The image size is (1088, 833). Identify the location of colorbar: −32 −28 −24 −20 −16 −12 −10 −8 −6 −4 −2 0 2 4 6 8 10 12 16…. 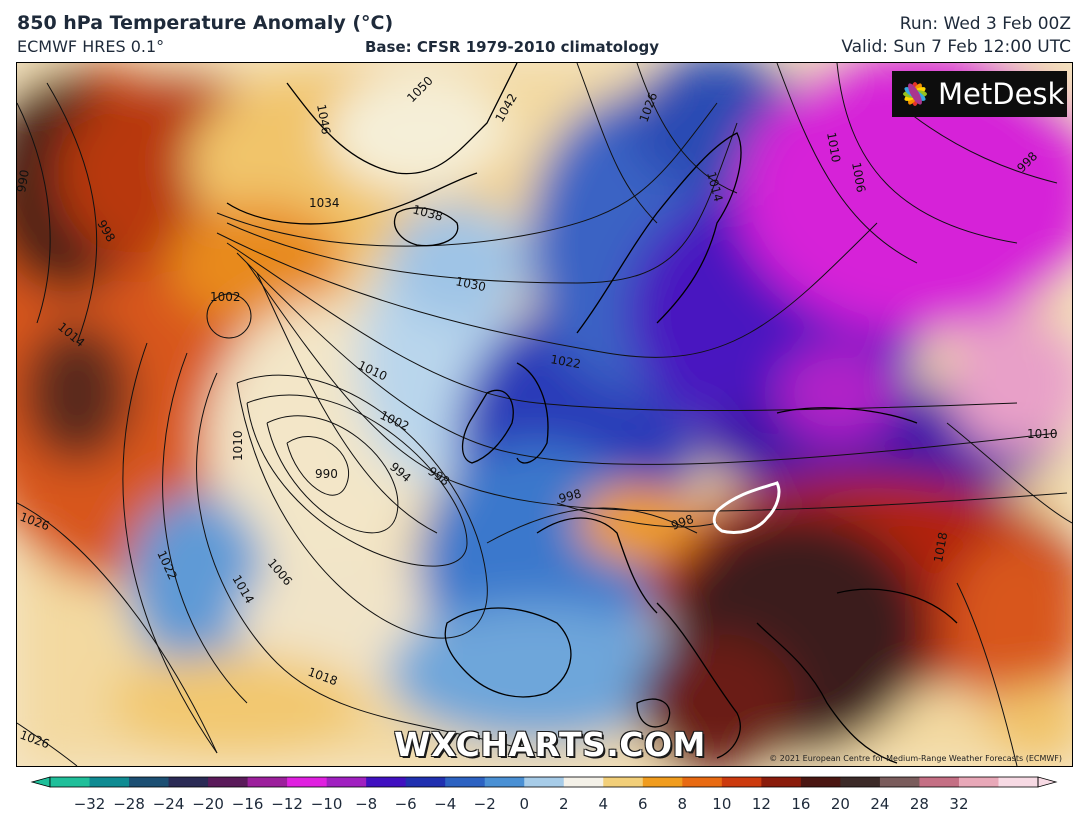
(544, 803).